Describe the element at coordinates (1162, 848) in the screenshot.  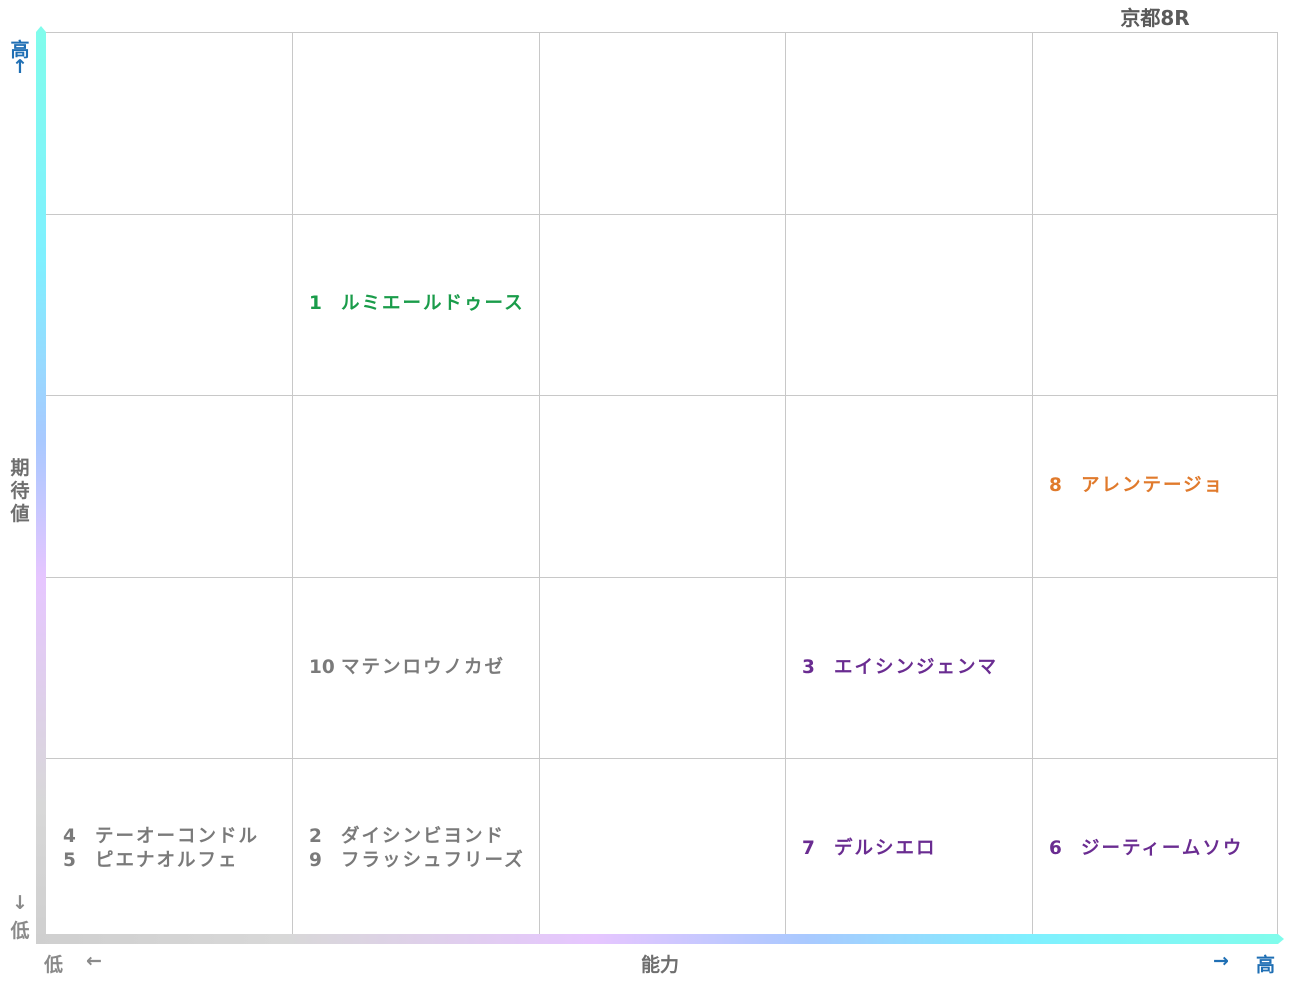
I see `horse-name: ジーティームソウ` at that location.